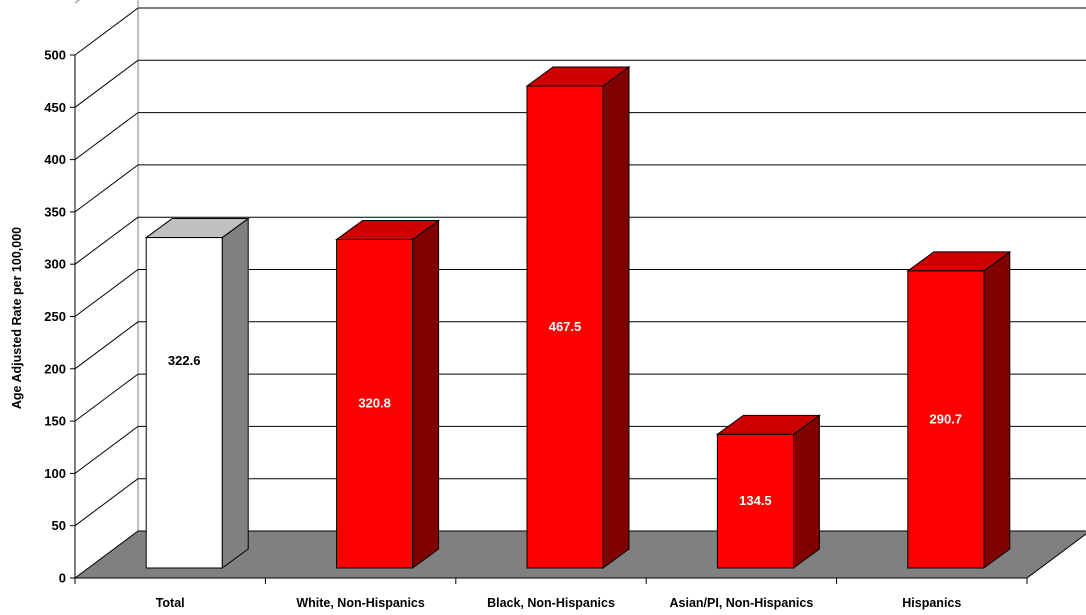 The width and height of the screenshot is (1086, 615). What do you see at coordinates (59, 525) in the screenshot?
I see `y-tick-label: 50` at bounding box center [59, 525].